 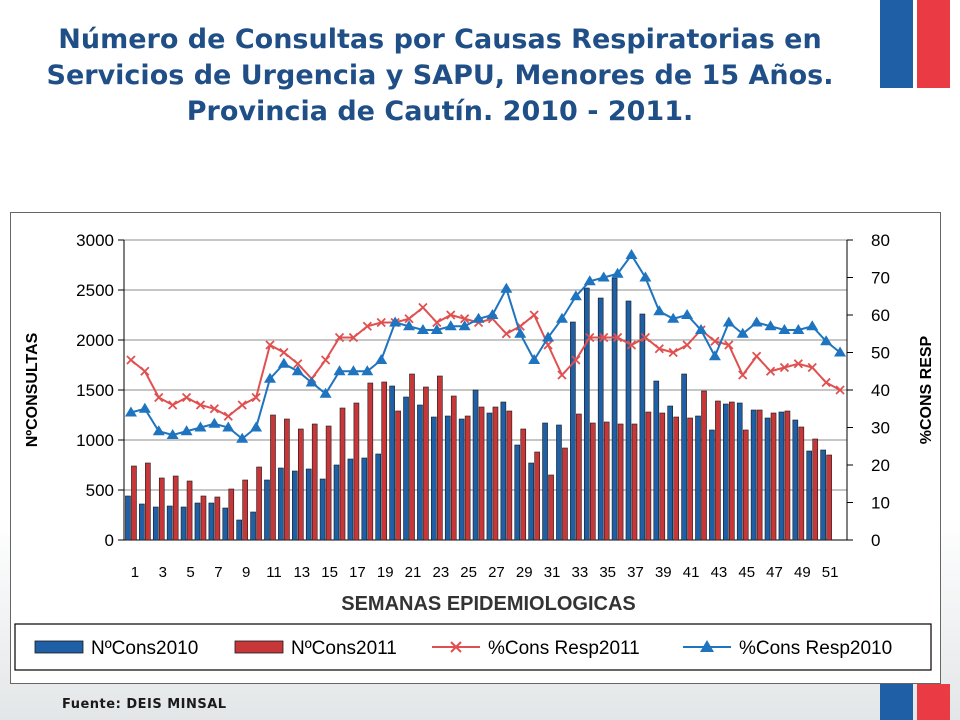 What do you see at coordinates (95, 340) in the screenshot?
I see `y-tick-label: 2000` at bounding box center [95, 340].